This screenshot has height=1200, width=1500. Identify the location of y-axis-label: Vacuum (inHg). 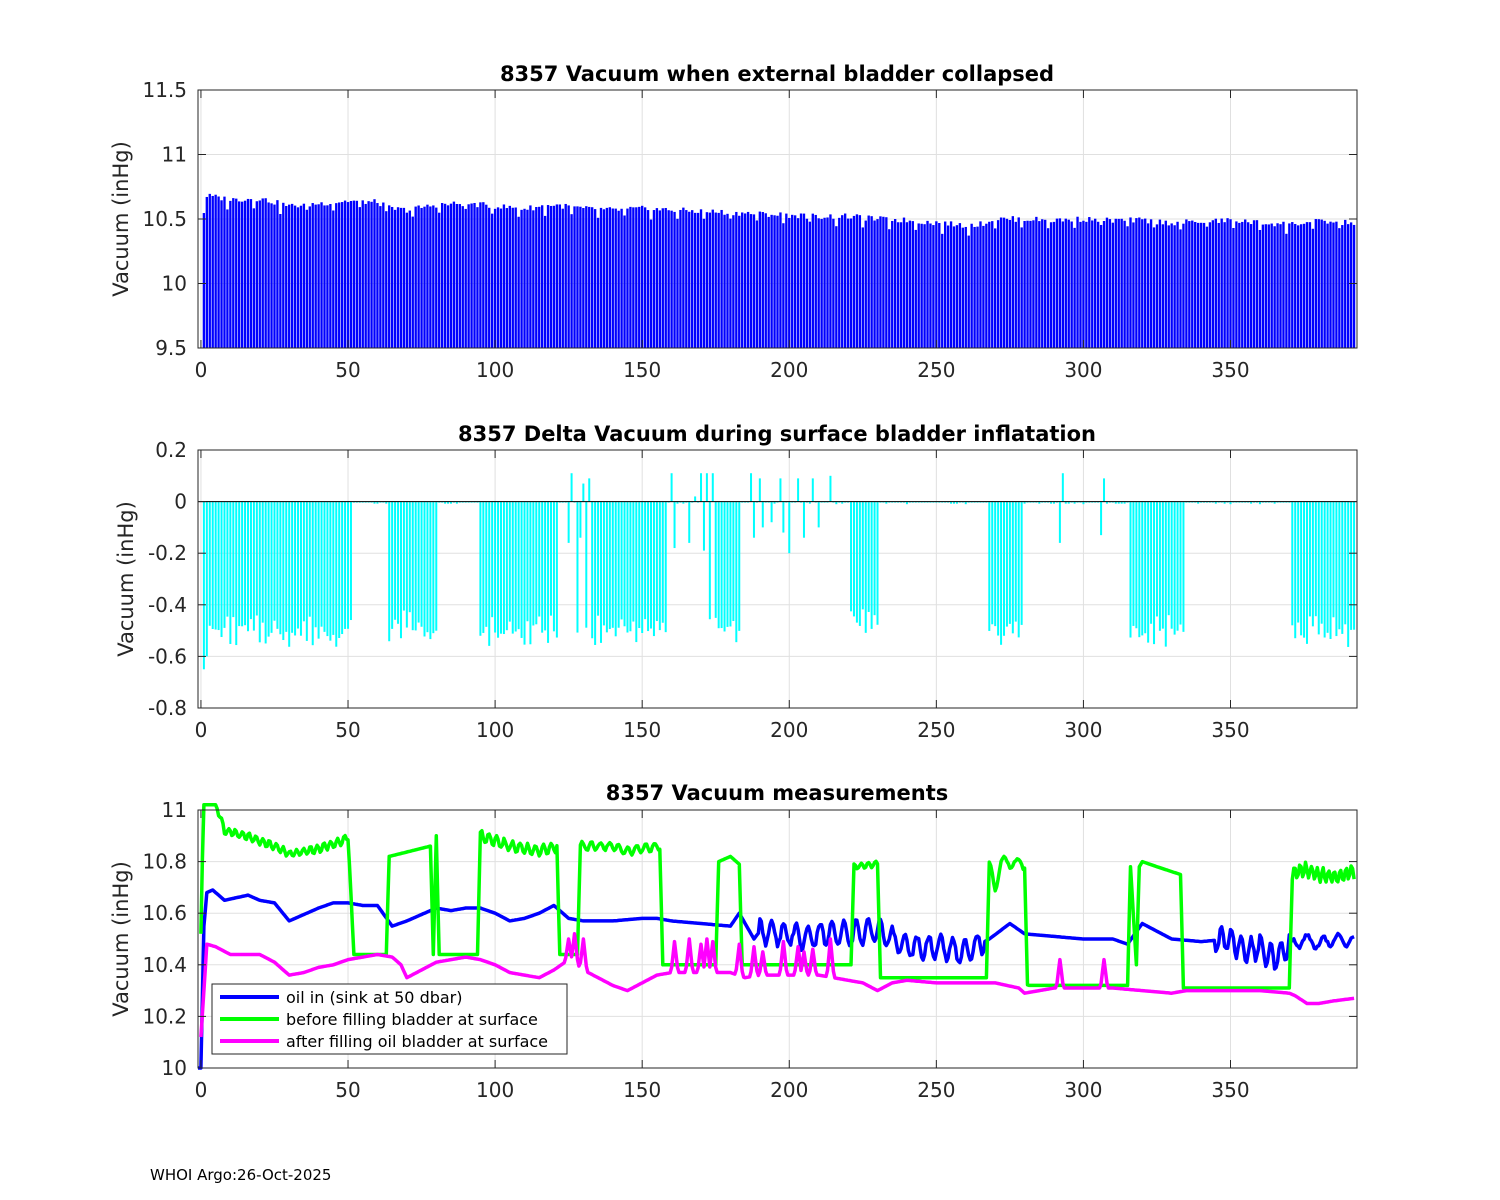
(126, 579).